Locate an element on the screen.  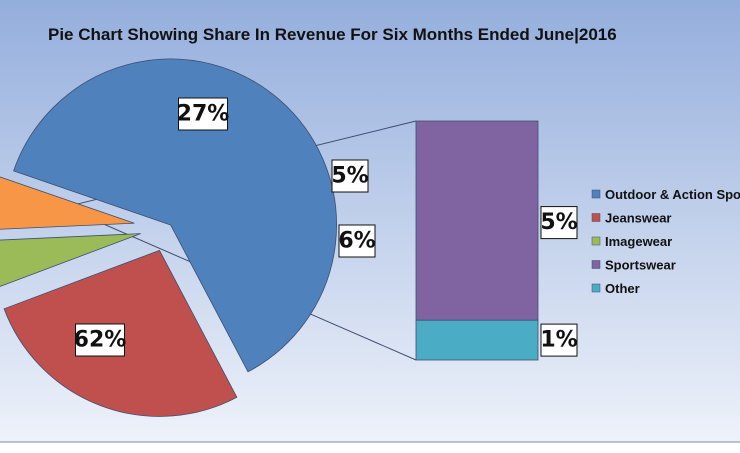
legend-item-sportswear: Sportswear is located at coordinates (633, 265).